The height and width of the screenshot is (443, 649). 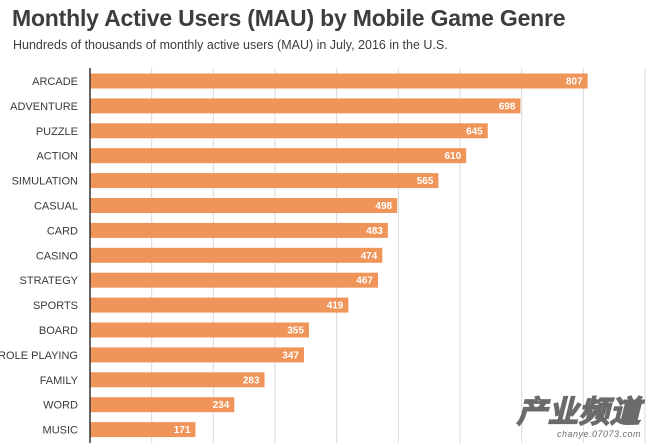 I want to click on category-label-family: FAMILY, so click(x=59, y=381).